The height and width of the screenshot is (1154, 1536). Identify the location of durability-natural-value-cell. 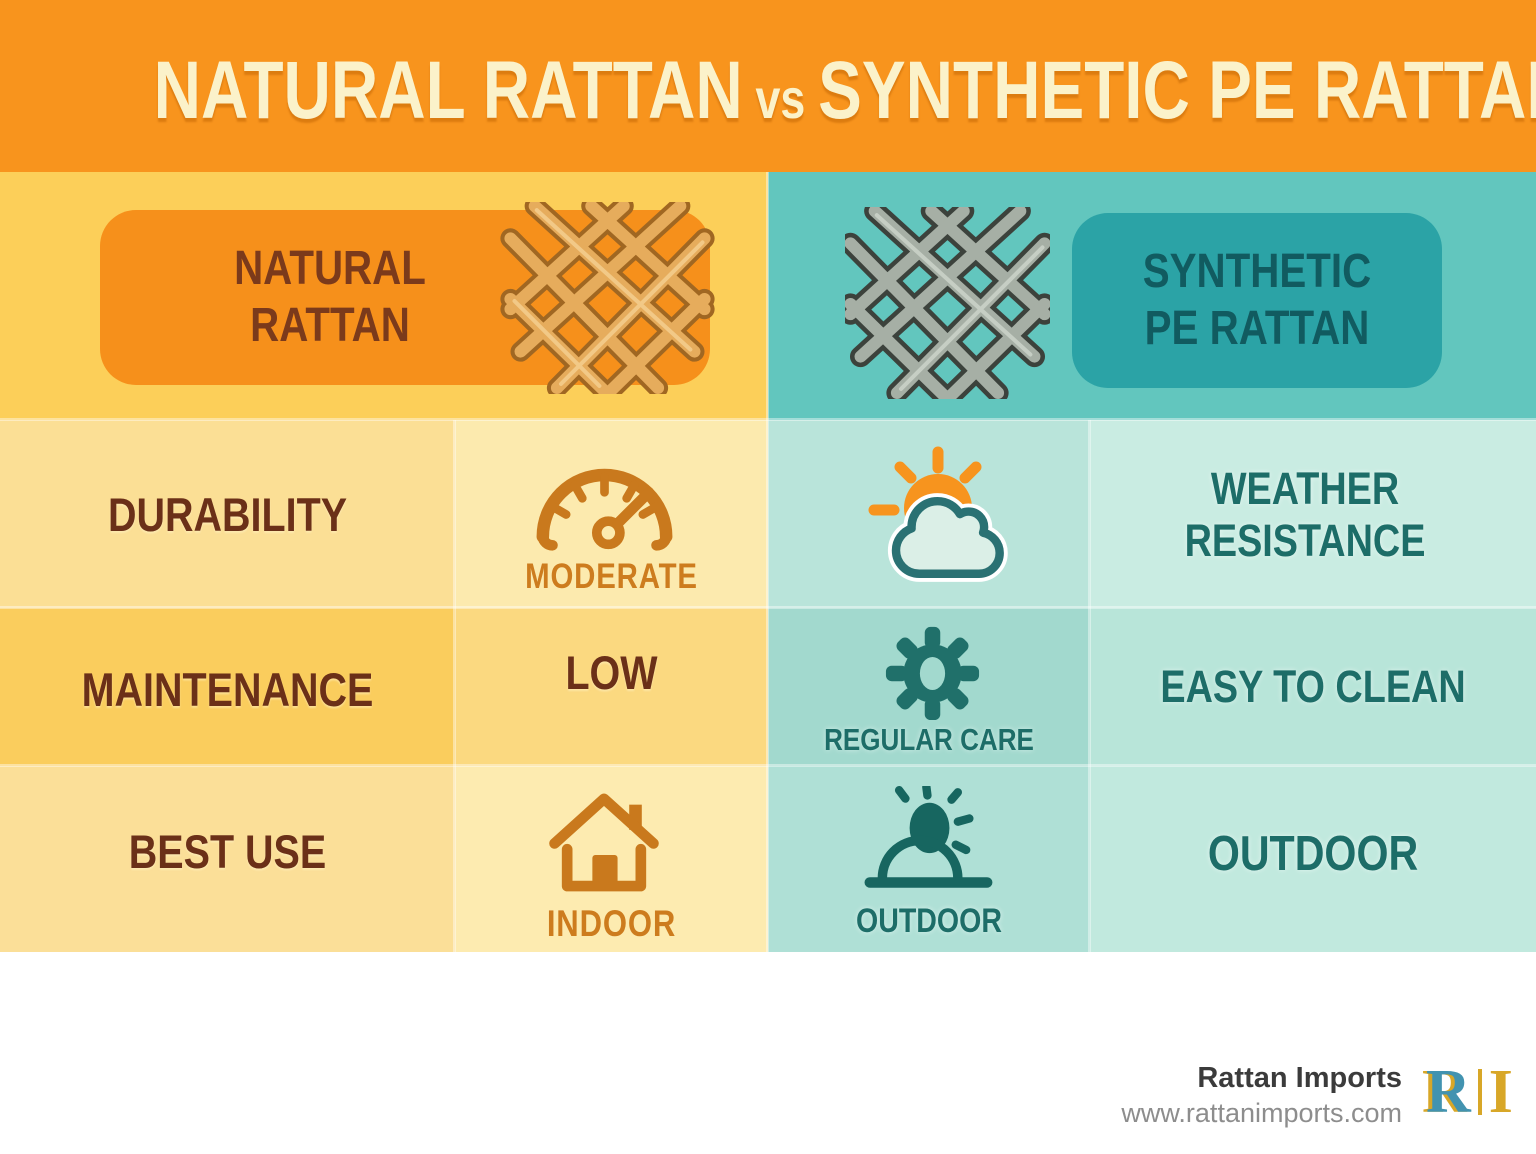
(611, 514).